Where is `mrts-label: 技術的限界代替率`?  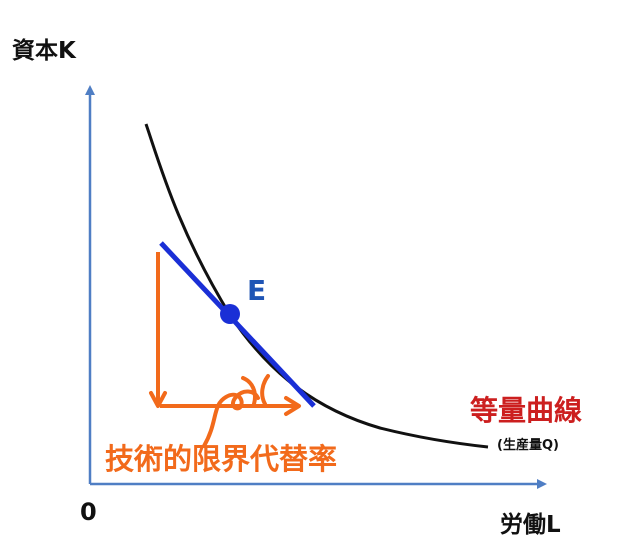 mrts-label: 技術的限界代替率 is located at coordinates (221, 459).